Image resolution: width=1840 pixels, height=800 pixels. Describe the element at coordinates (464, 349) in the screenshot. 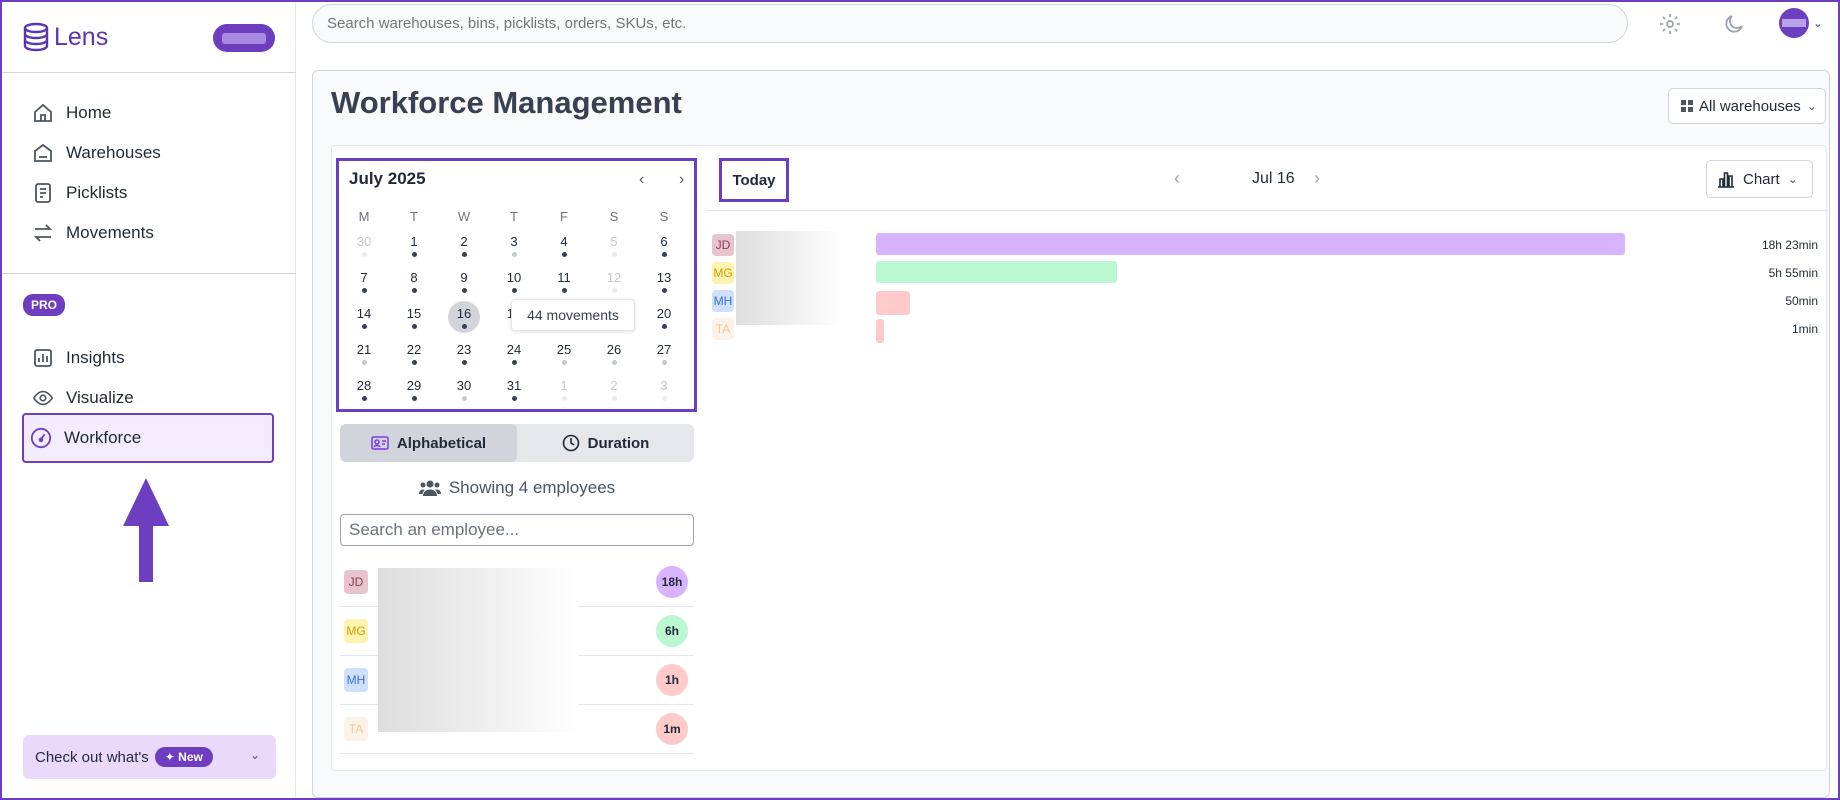

I see `calendar-day: 23` at that location.